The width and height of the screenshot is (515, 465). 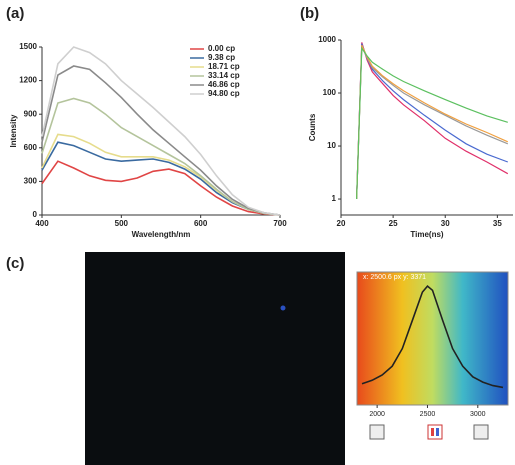 I want to click on toolbar, so click(x=429, y=432).